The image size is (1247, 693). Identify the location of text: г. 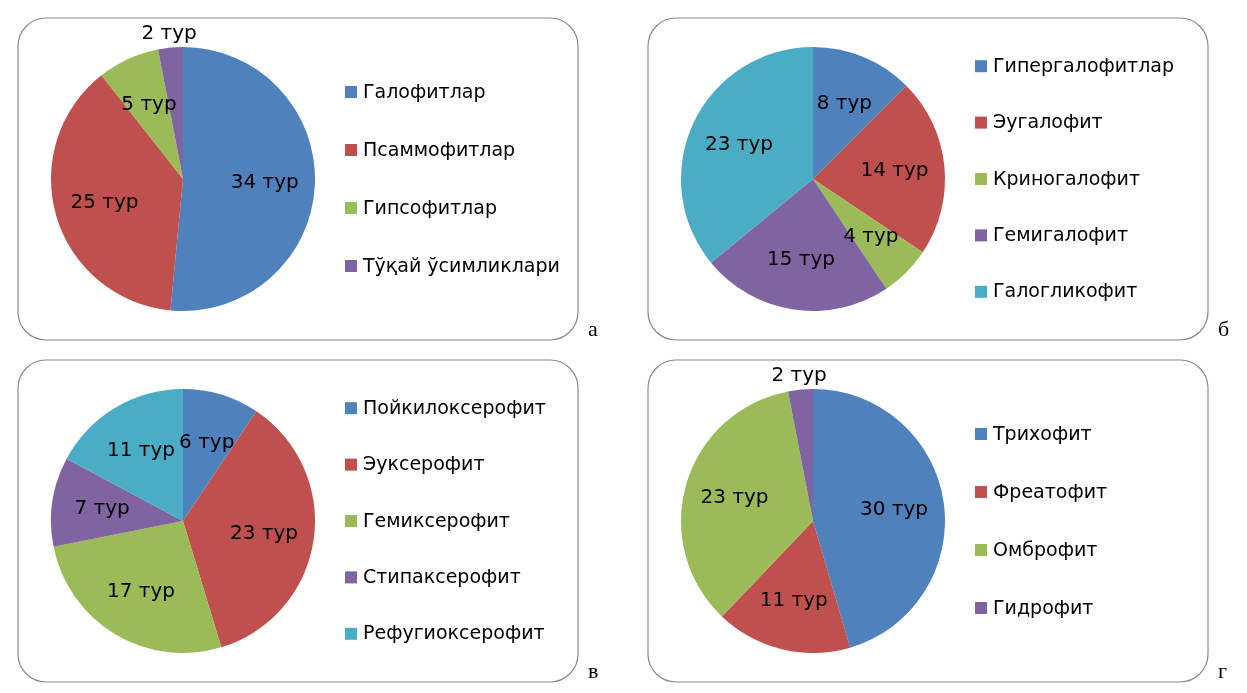
(1223, 670).